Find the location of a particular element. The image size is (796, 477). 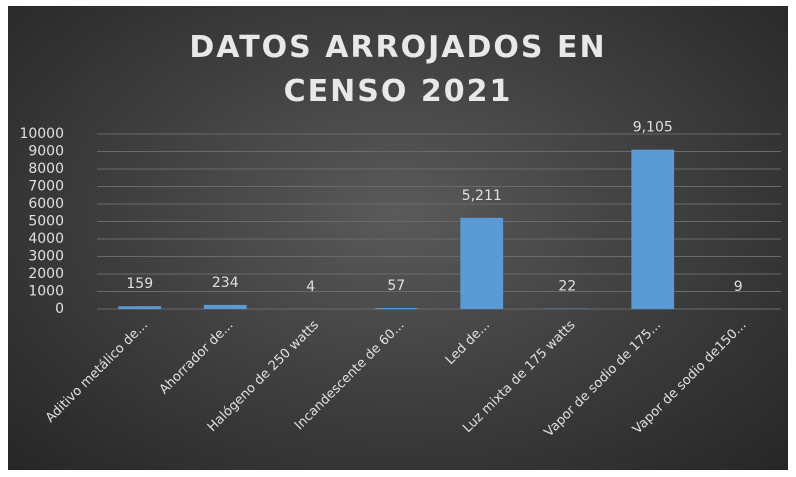

y-tick-label: 2000 is located at coordinates (46, 274).